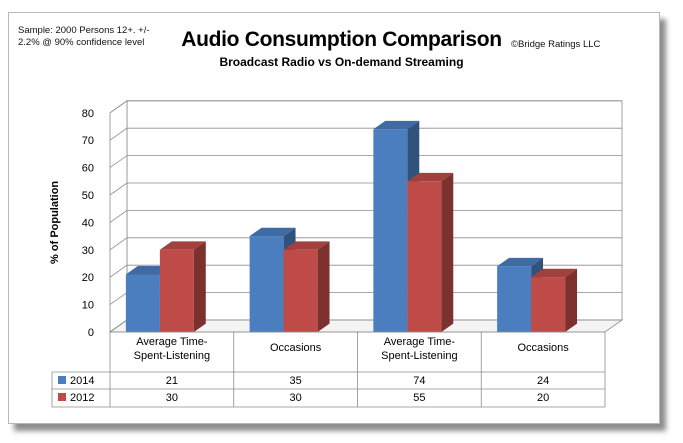 The height and width of the screenshot is (443, 683). Describe the element at coordinates (88, 306) in the screenshot. I see `y-tick-label: 10` at that location.